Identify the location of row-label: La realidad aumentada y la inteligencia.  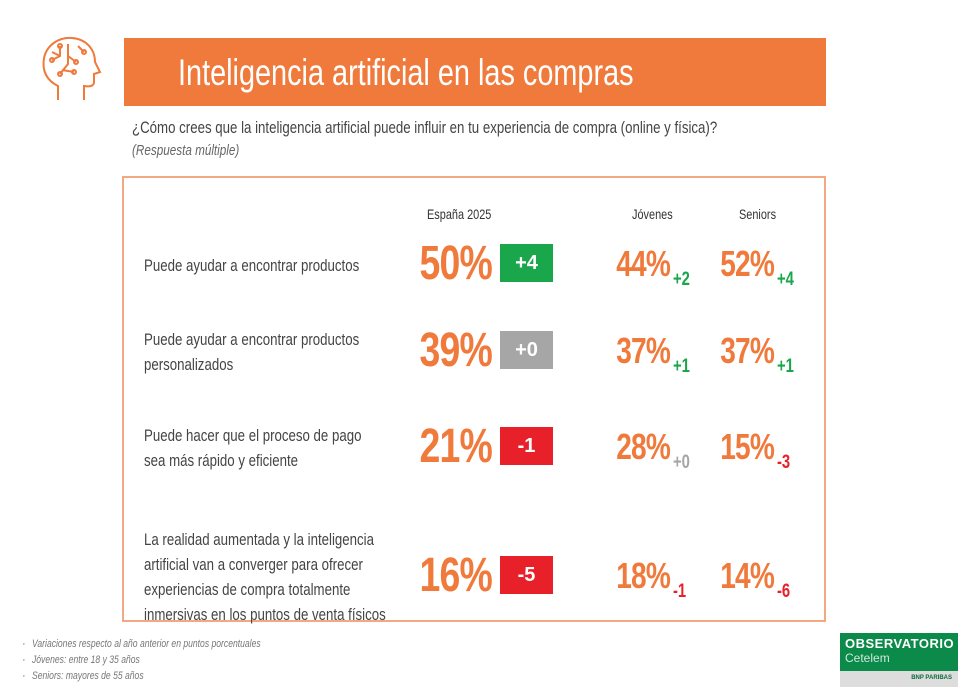
(259, 539).